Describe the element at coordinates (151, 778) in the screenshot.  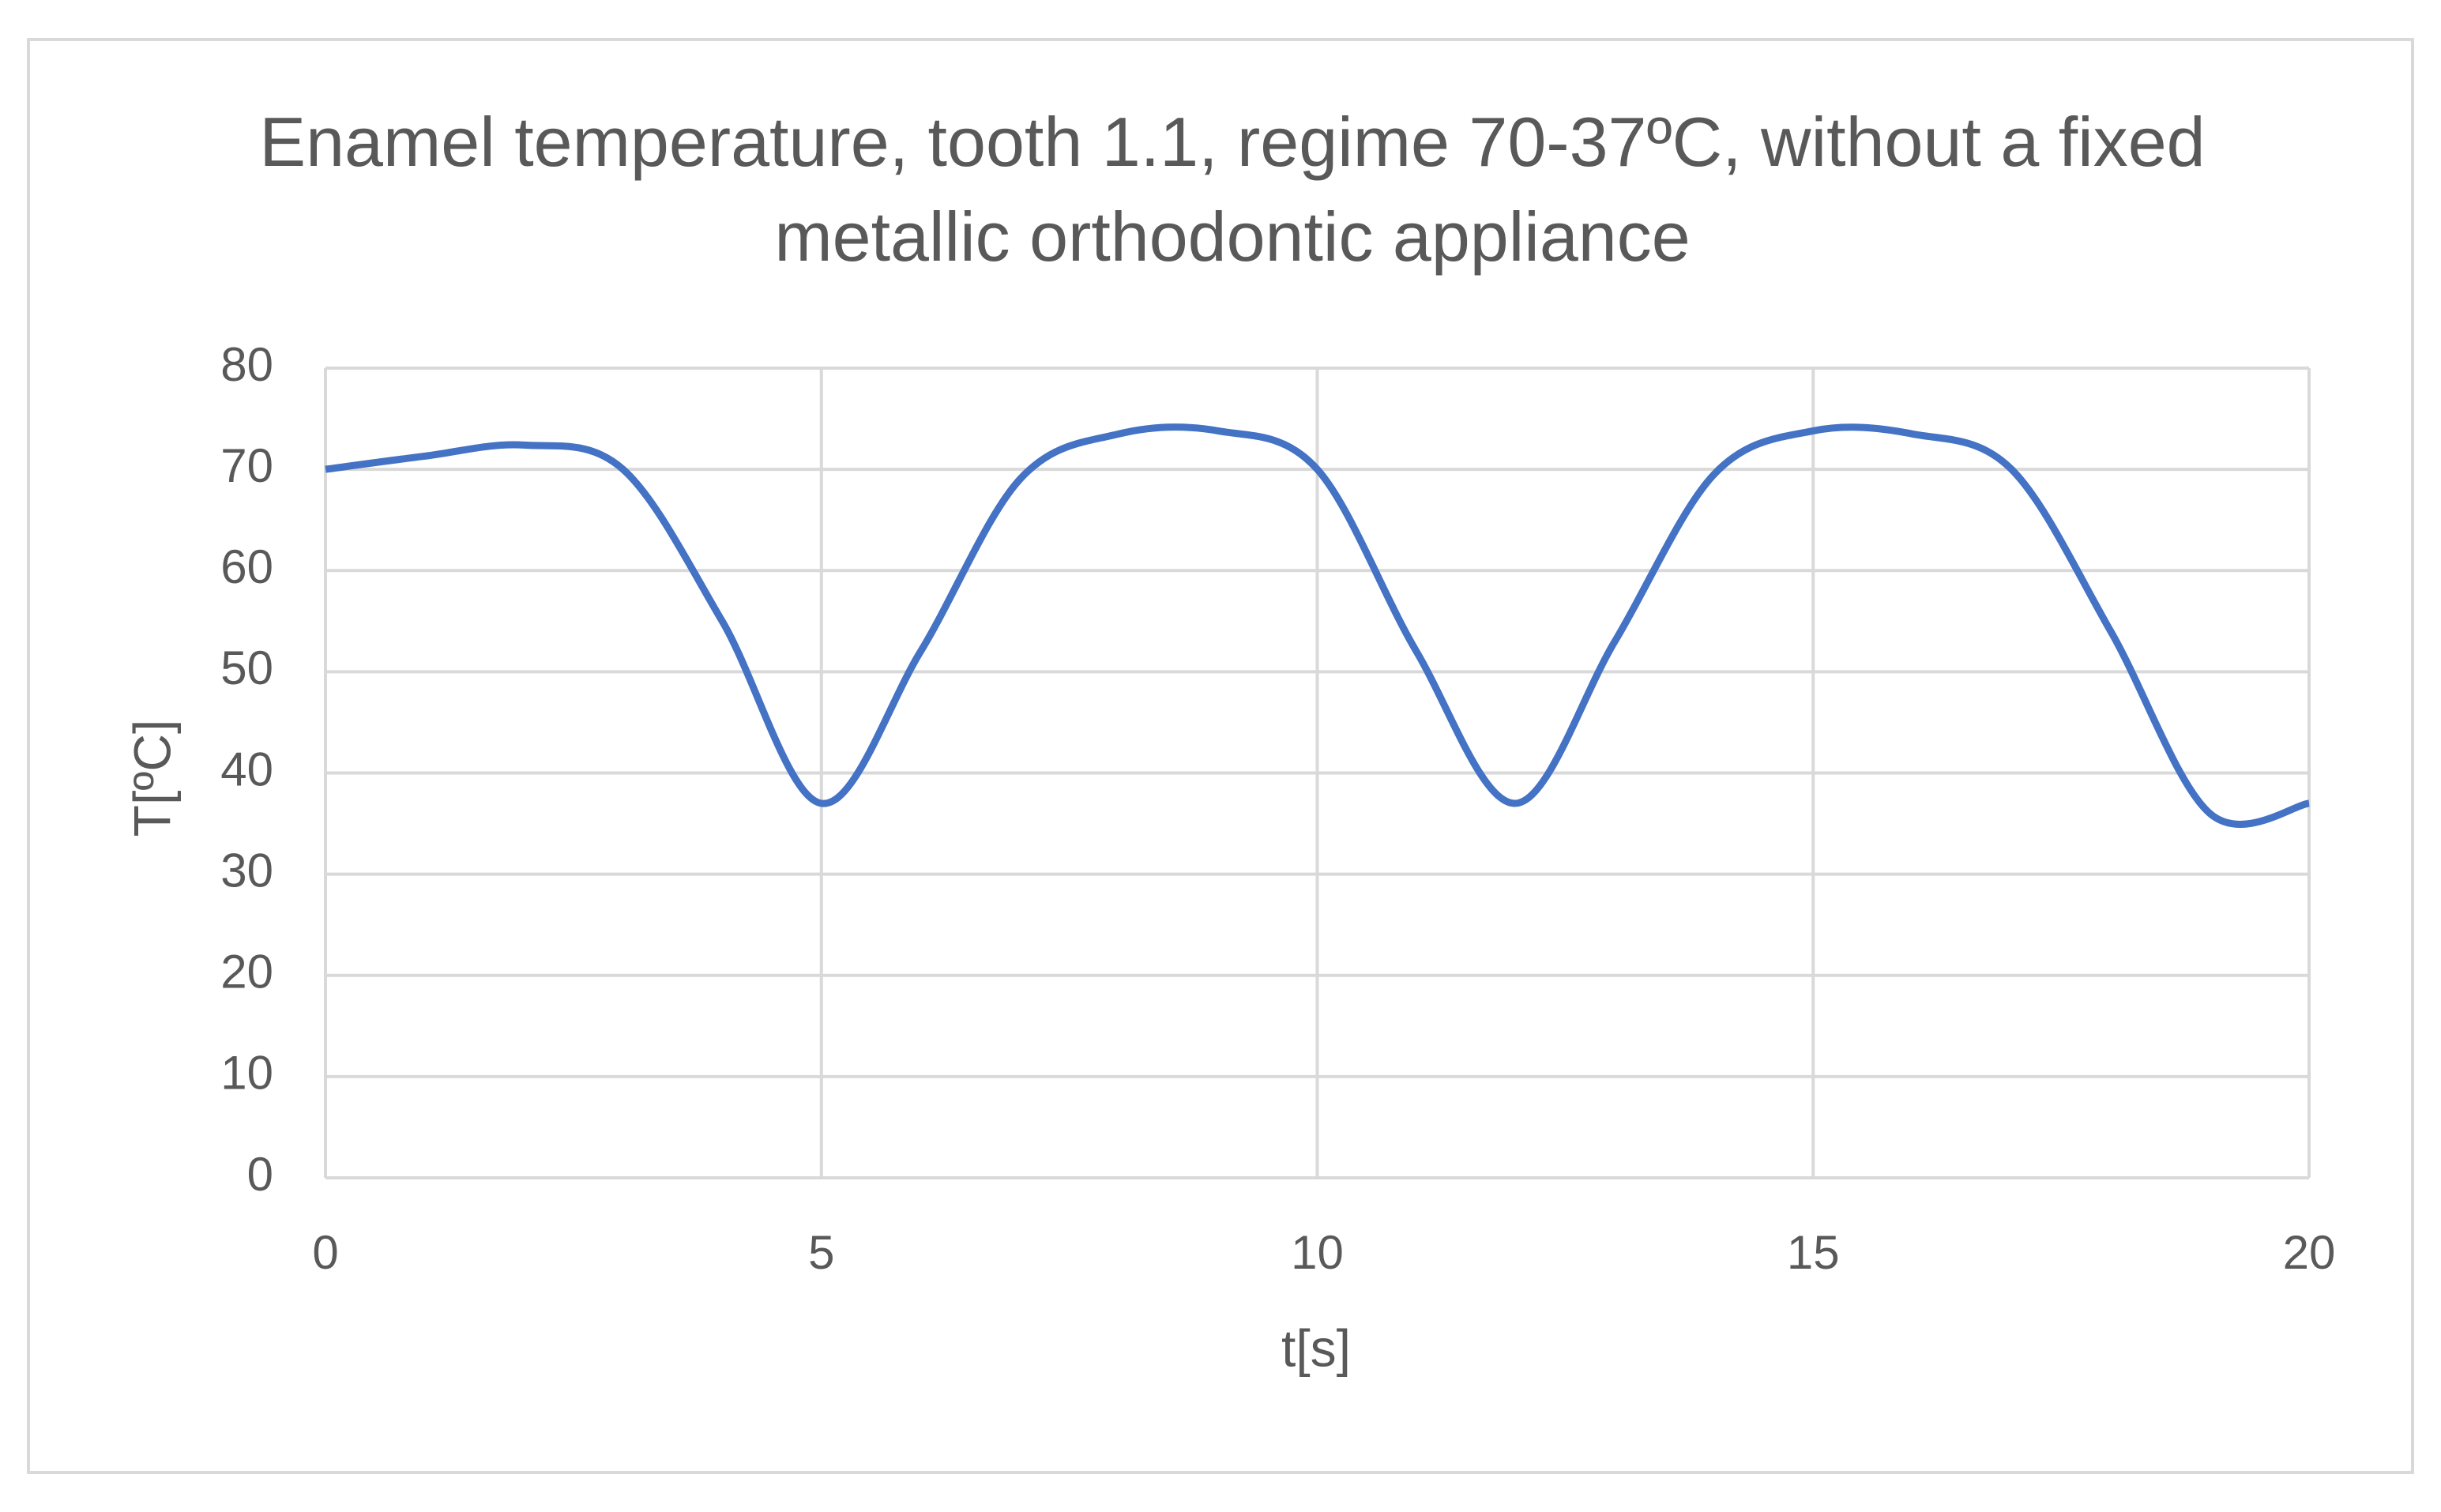
I see `y-axis-label: T[ºC]` at that location.